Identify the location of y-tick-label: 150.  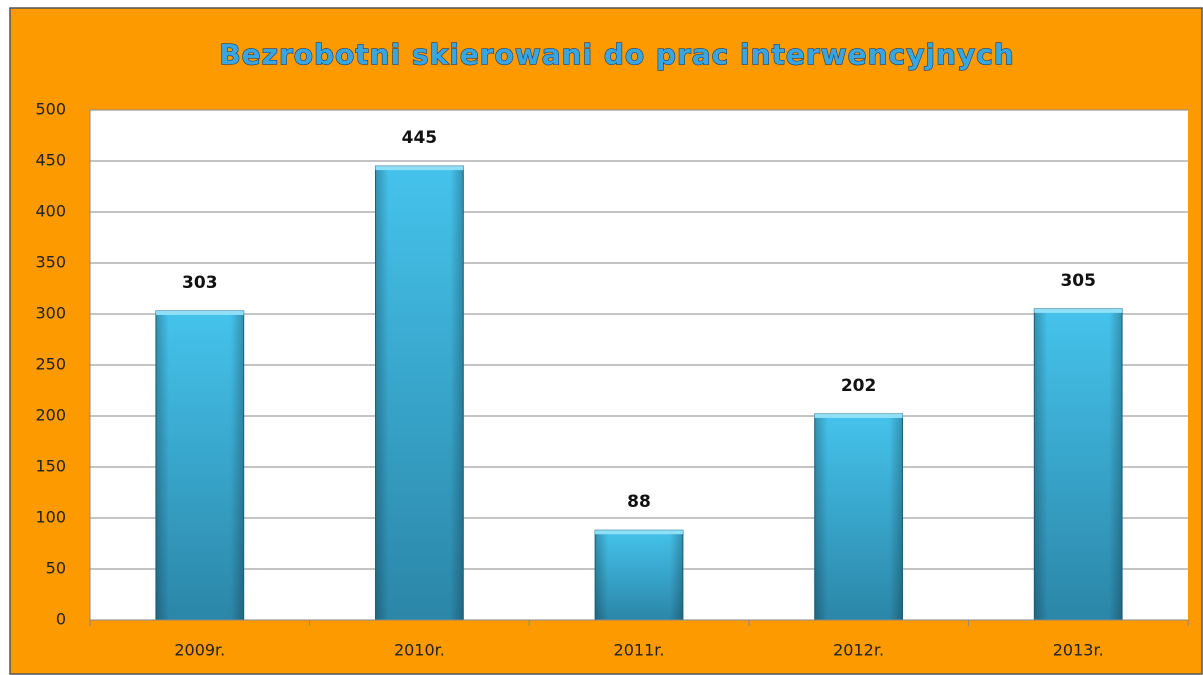
(50, 466).